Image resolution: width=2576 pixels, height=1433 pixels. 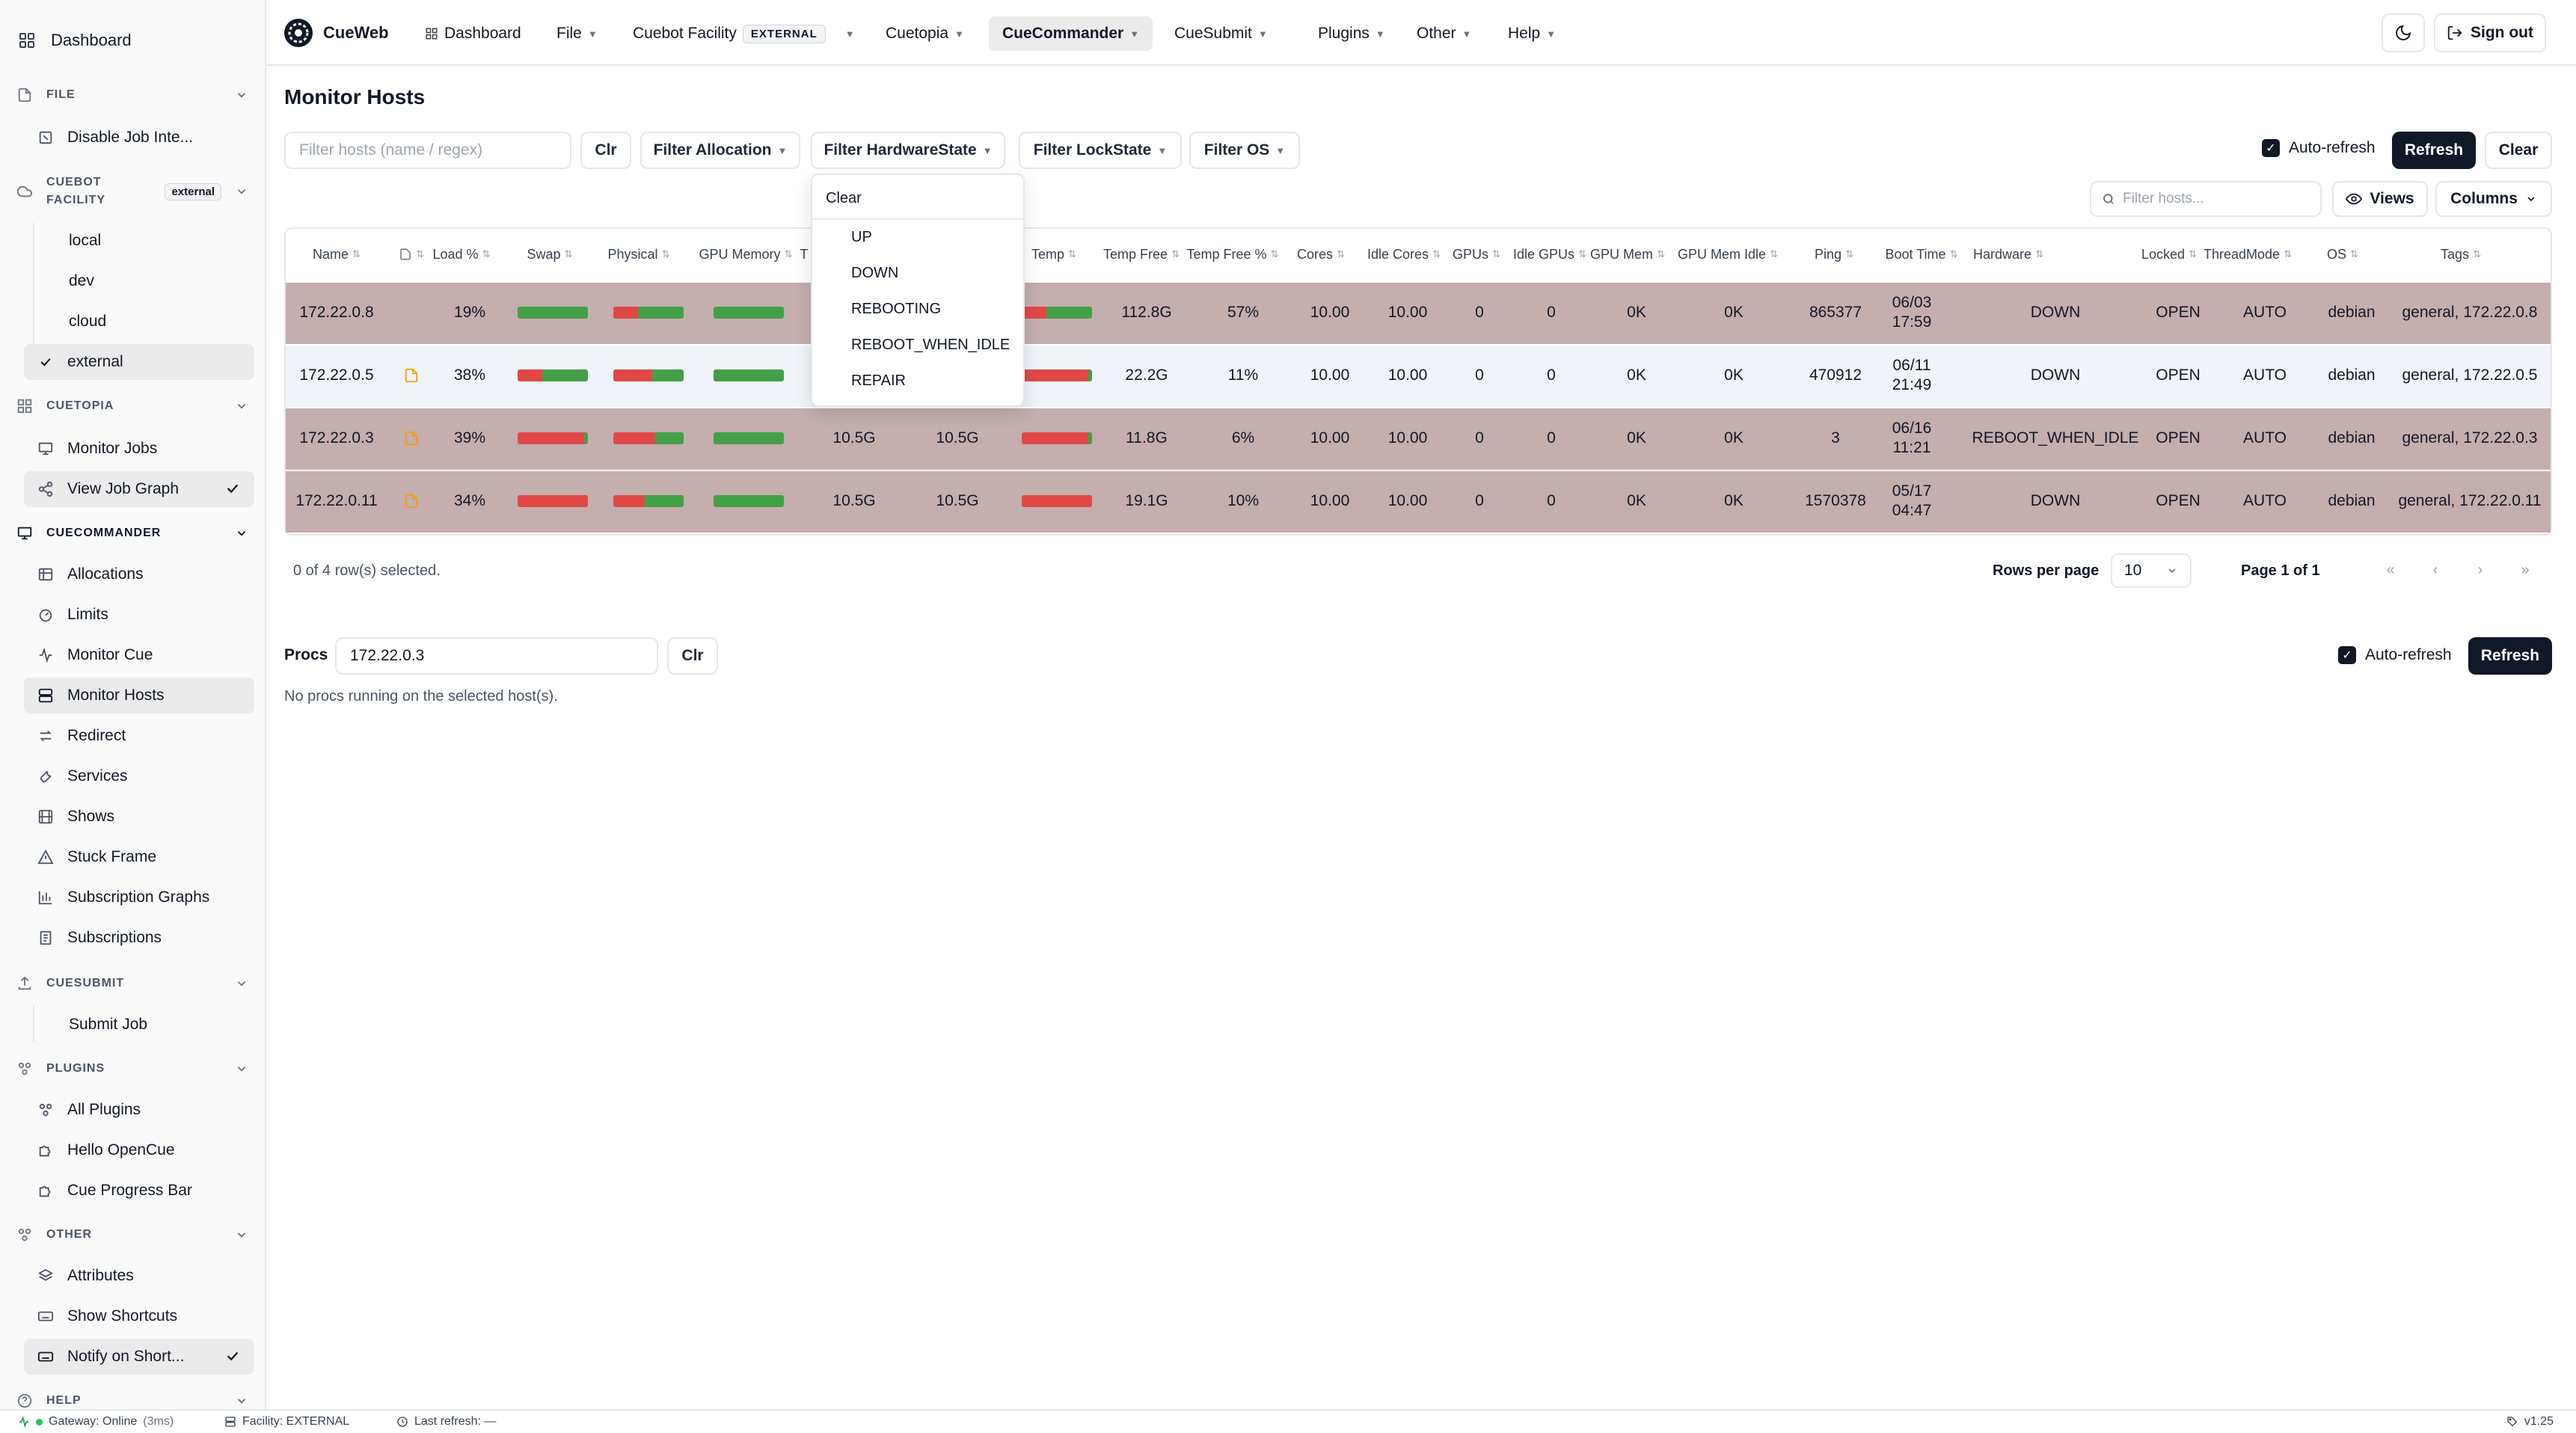 I want to click on column-header-gpus: GPUs ⇅, so click(x=1476, y=254).